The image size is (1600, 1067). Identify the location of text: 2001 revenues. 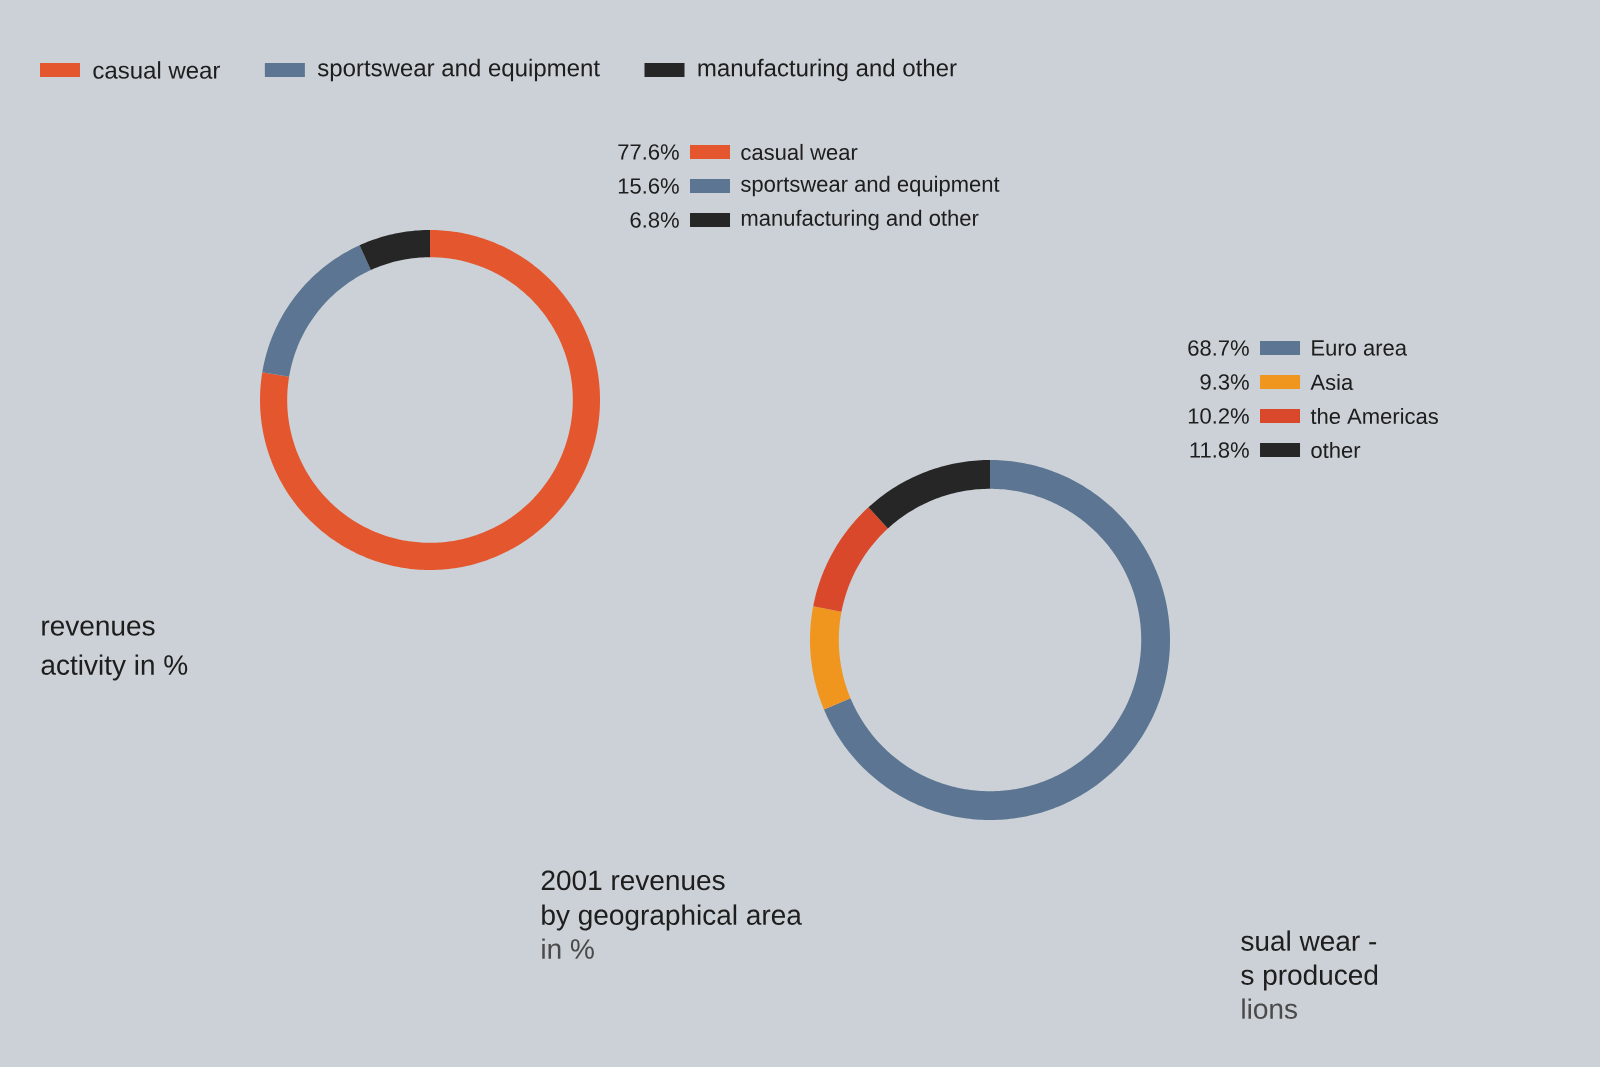
(633, 880).